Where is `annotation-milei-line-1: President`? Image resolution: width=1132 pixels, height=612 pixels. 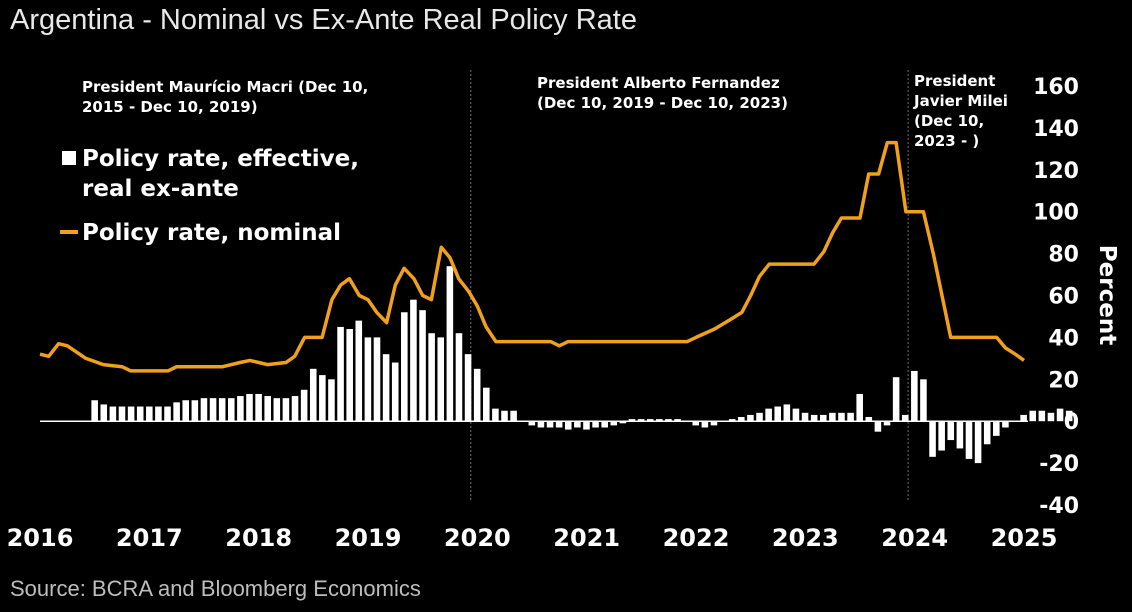
annotation-milei-line-1: President is located at coordinates (954, 81).